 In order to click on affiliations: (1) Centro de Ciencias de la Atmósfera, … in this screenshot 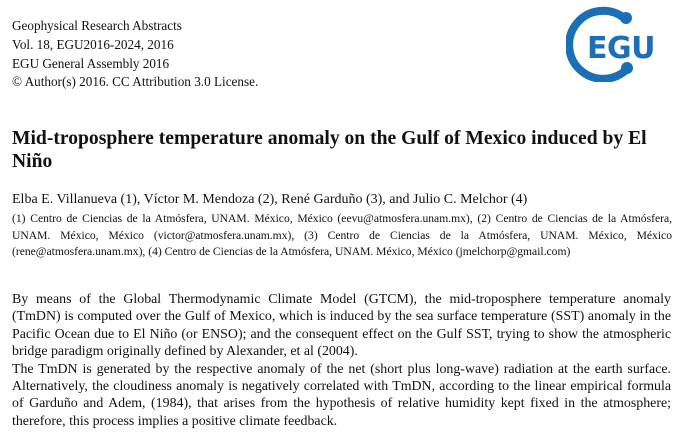, I will do `click(342, 235)`.